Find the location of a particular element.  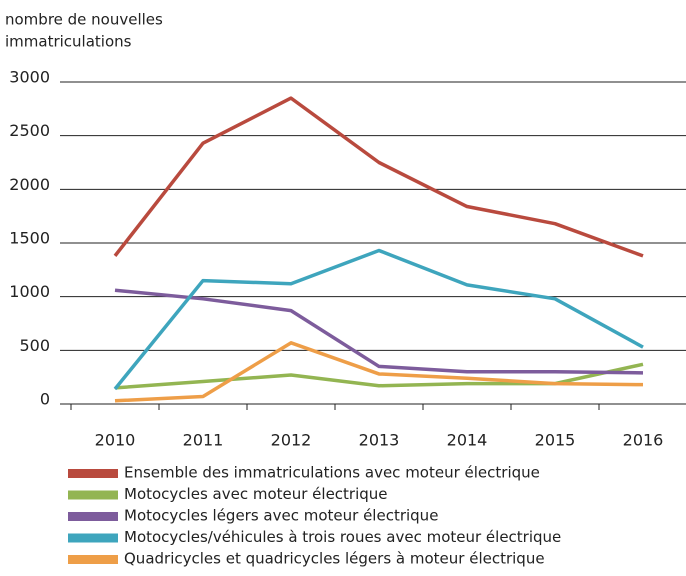

x-tick-label: 2012 is located at coordinates (291, 440).